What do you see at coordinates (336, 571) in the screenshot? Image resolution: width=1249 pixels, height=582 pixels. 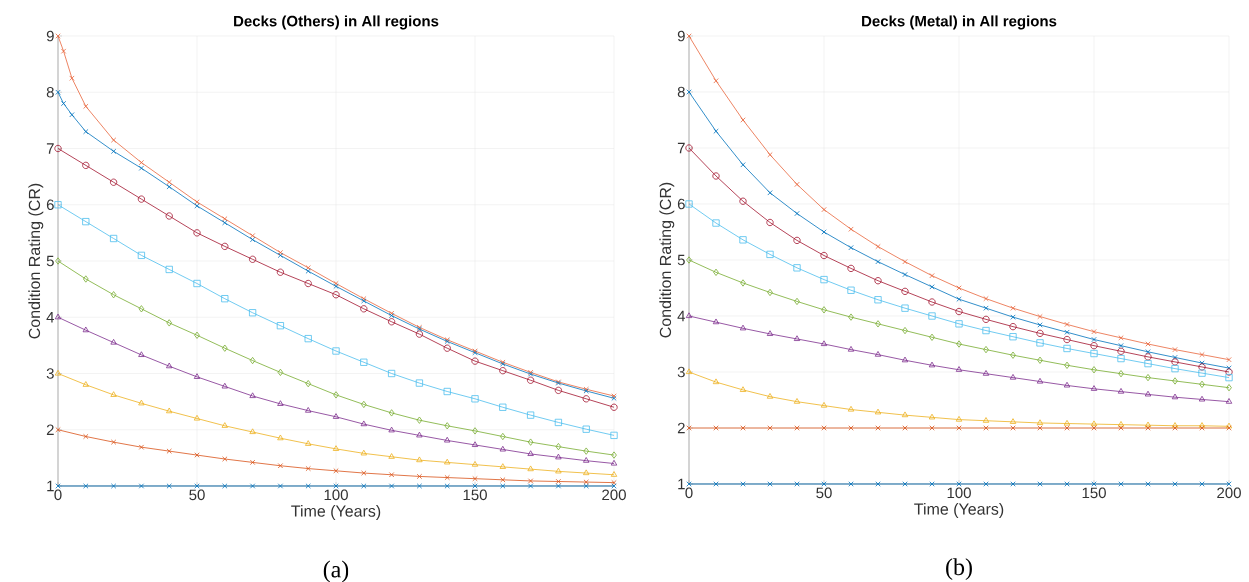 I see `text: (a)` at bounding box center [336, 571].